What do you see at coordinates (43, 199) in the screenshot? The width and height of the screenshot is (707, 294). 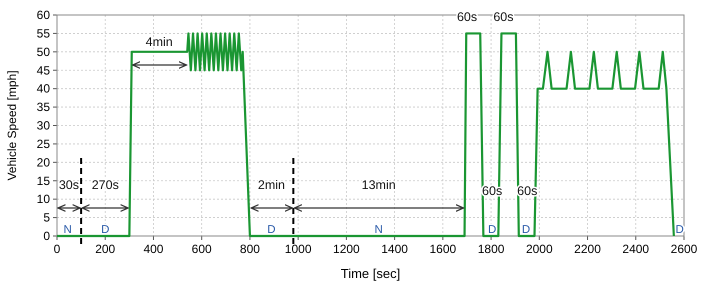 I see `y-tick-label: 10` at bounding box center [43, 199].